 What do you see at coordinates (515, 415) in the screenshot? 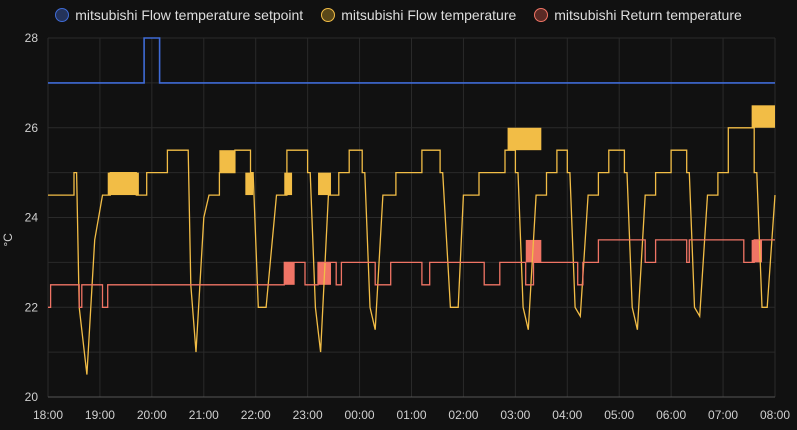
I see `x-tick-label: 03:00` at bounding box center [515, 415].